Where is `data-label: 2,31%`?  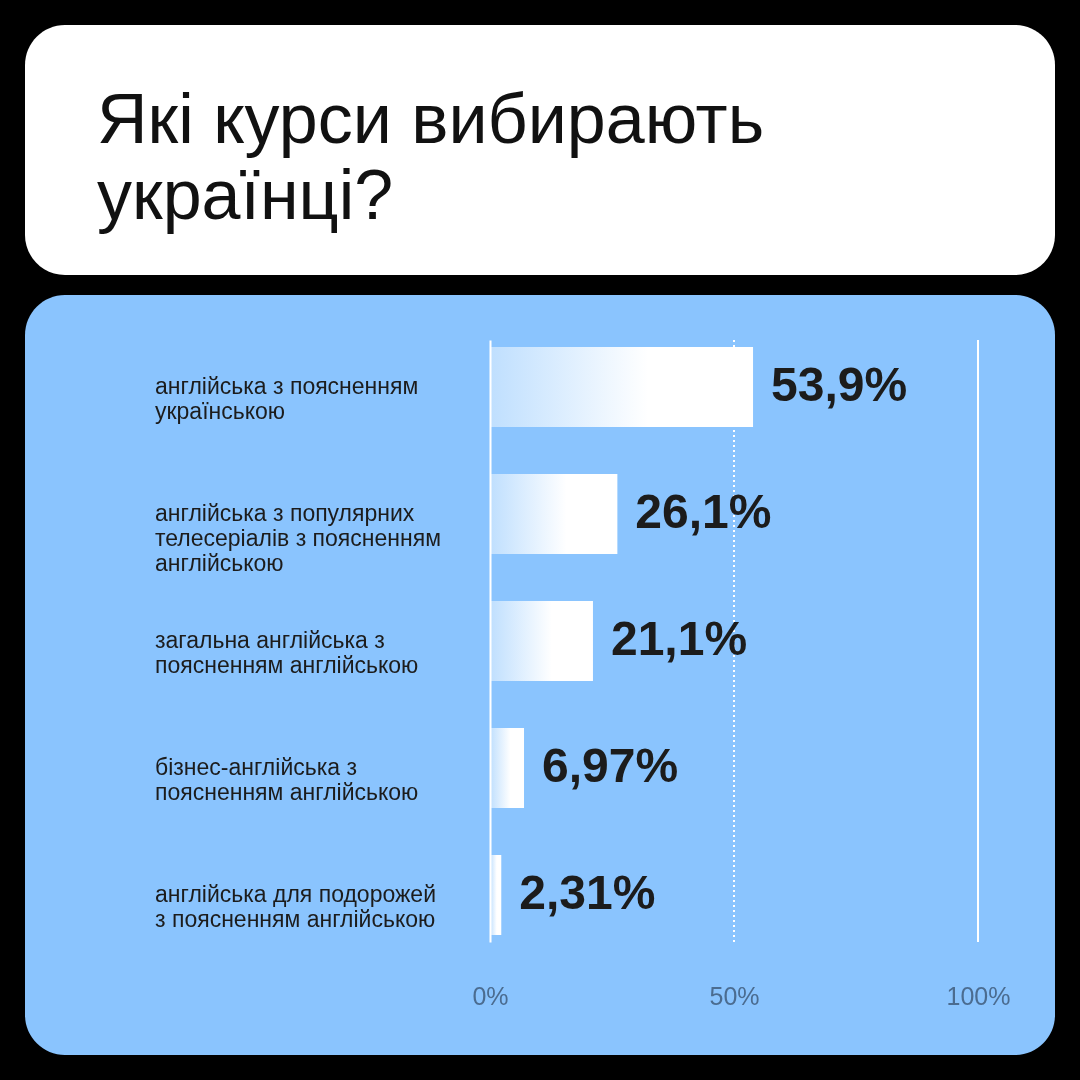 data-label: 2,31% is located at coordinates (587, 893).